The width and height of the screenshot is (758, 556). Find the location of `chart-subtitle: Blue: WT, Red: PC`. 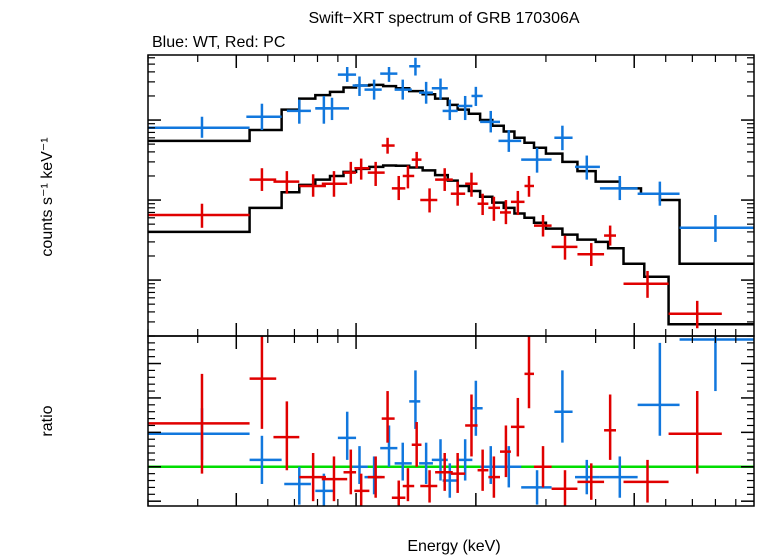

chart-subtitle: Blue: WT, Red: PC is located at coordinates (218, 42).